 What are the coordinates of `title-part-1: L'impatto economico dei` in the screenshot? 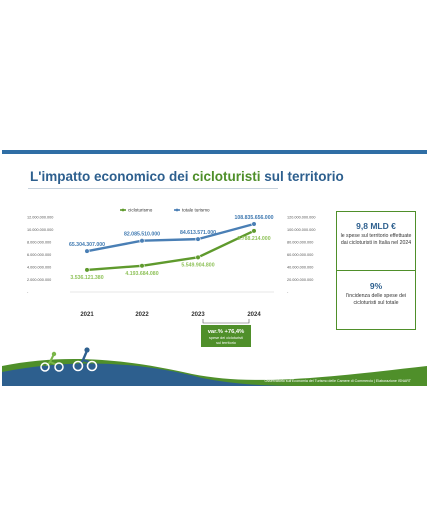 It's located at (111, 176).